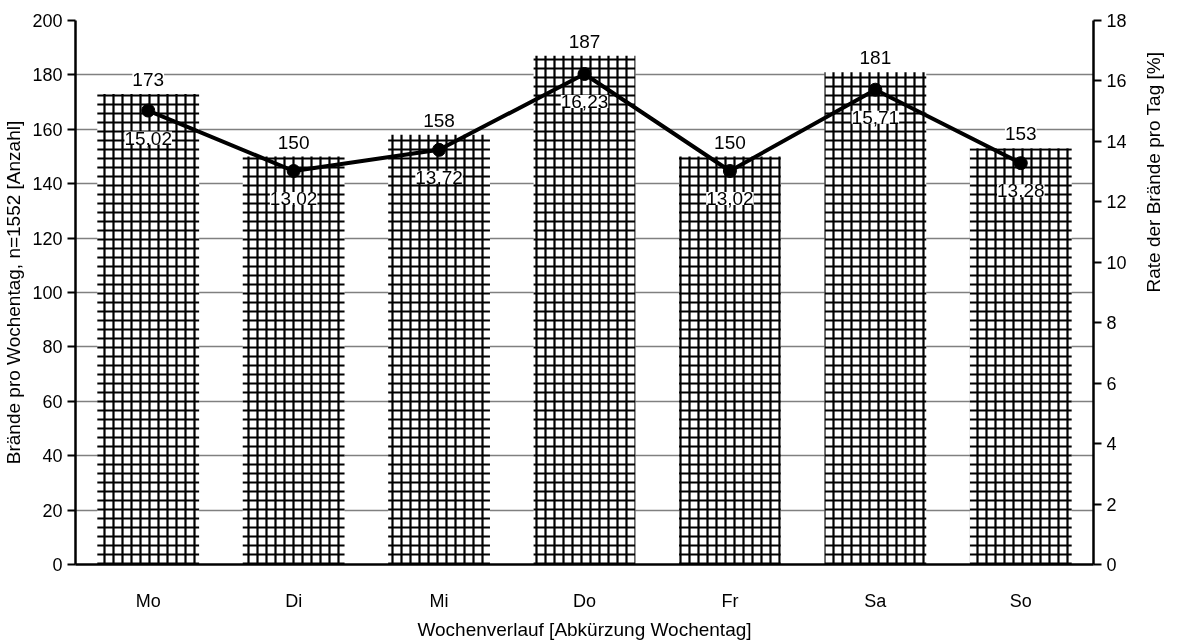 The width and height of the screenshot is (1177, 642). What do you see at coordinates (1116, 141) in the screenshot?
I see `y2-tick-label: 14` at bounding box center [1116, 141].